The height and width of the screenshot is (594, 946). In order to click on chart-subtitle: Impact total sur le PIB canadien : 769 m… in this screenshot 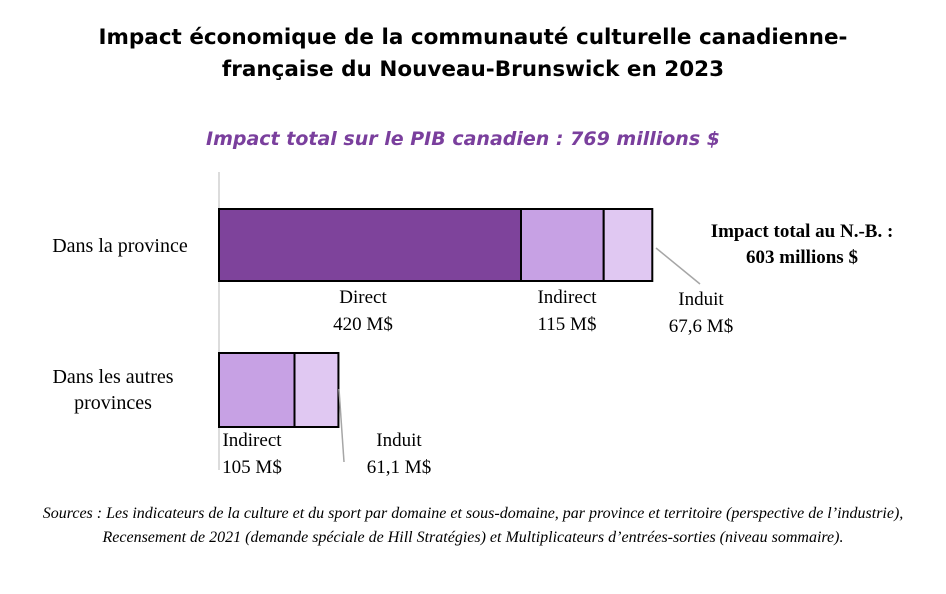, I will do `click(463, 139)`.